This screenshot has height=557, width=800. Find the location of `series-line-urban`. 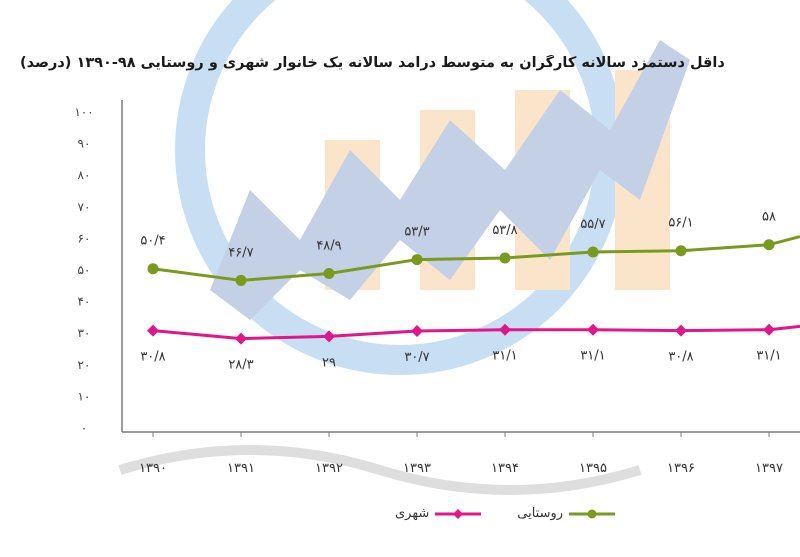

series-line-urban is located at coordinates (476, 332).